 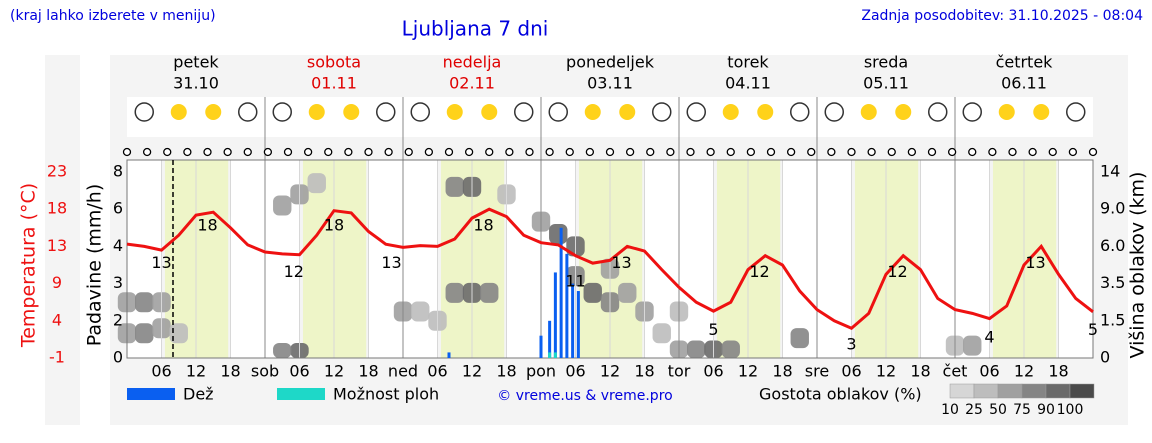 I want to click on y2-axis-title: Višina oblakov (km), so click(x=1138, y=265).